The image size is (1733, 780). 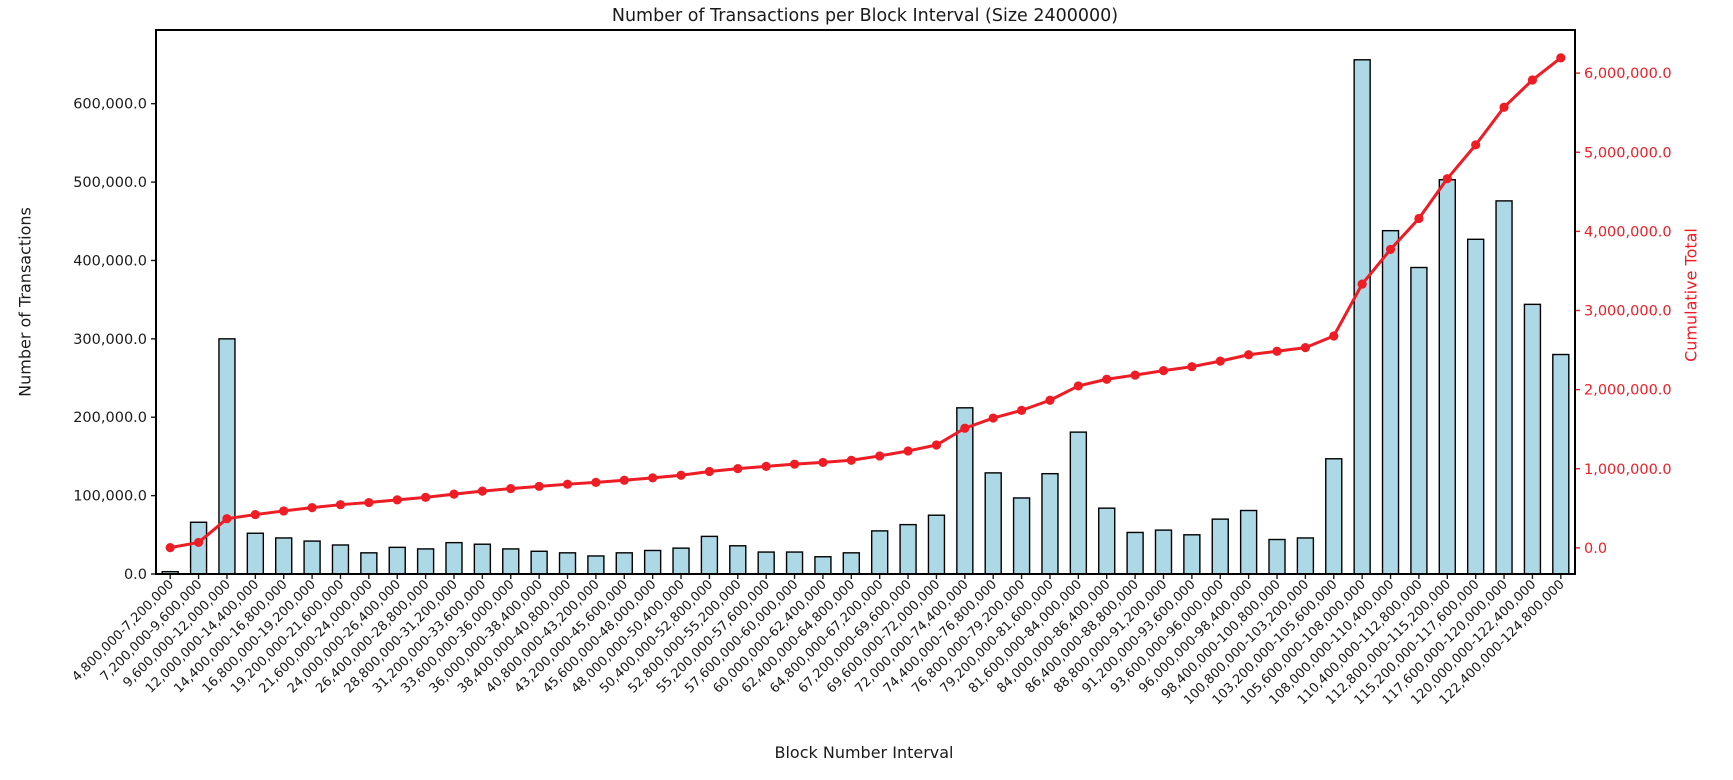 What do you see at coordinates (864, 752) in the screenshot?
I see `x-axis-title: Block Number Interval` at bounding box center [864, 752].